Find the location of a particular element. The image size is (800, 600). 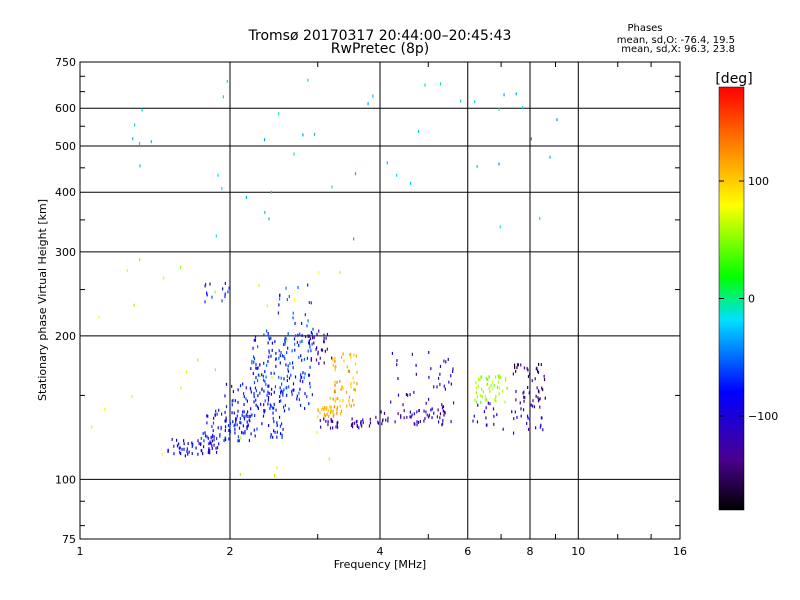

colorbar-label: [deg] is located at coordinates (733, 79).